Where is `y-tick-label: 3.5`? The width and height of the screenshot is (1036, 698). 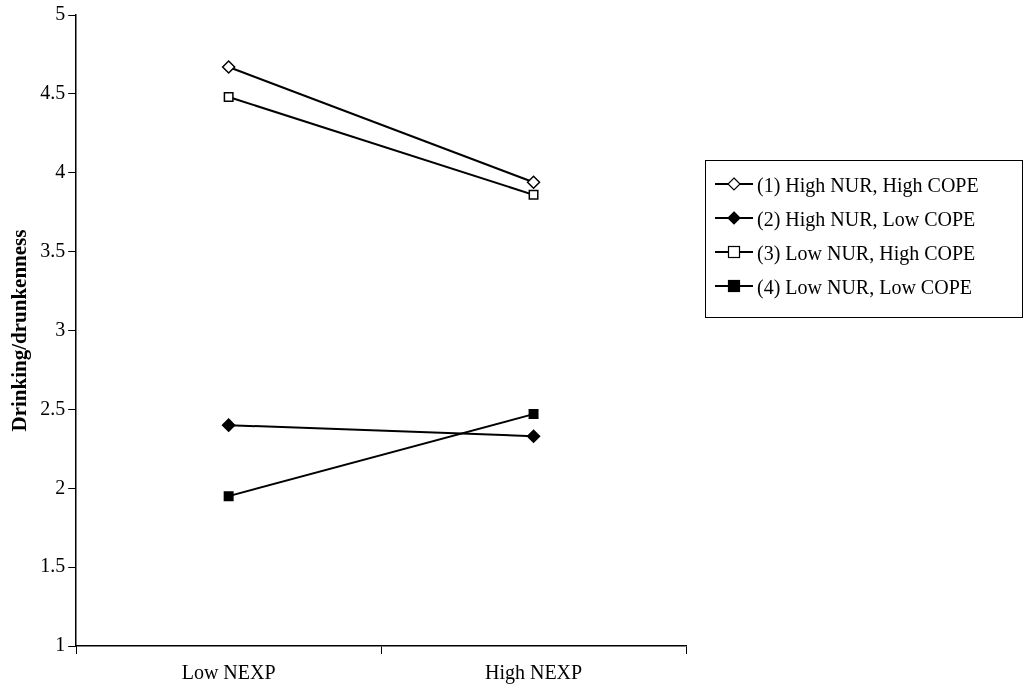
y-tick-label: 3.5 is located at coordinates (53, 249).